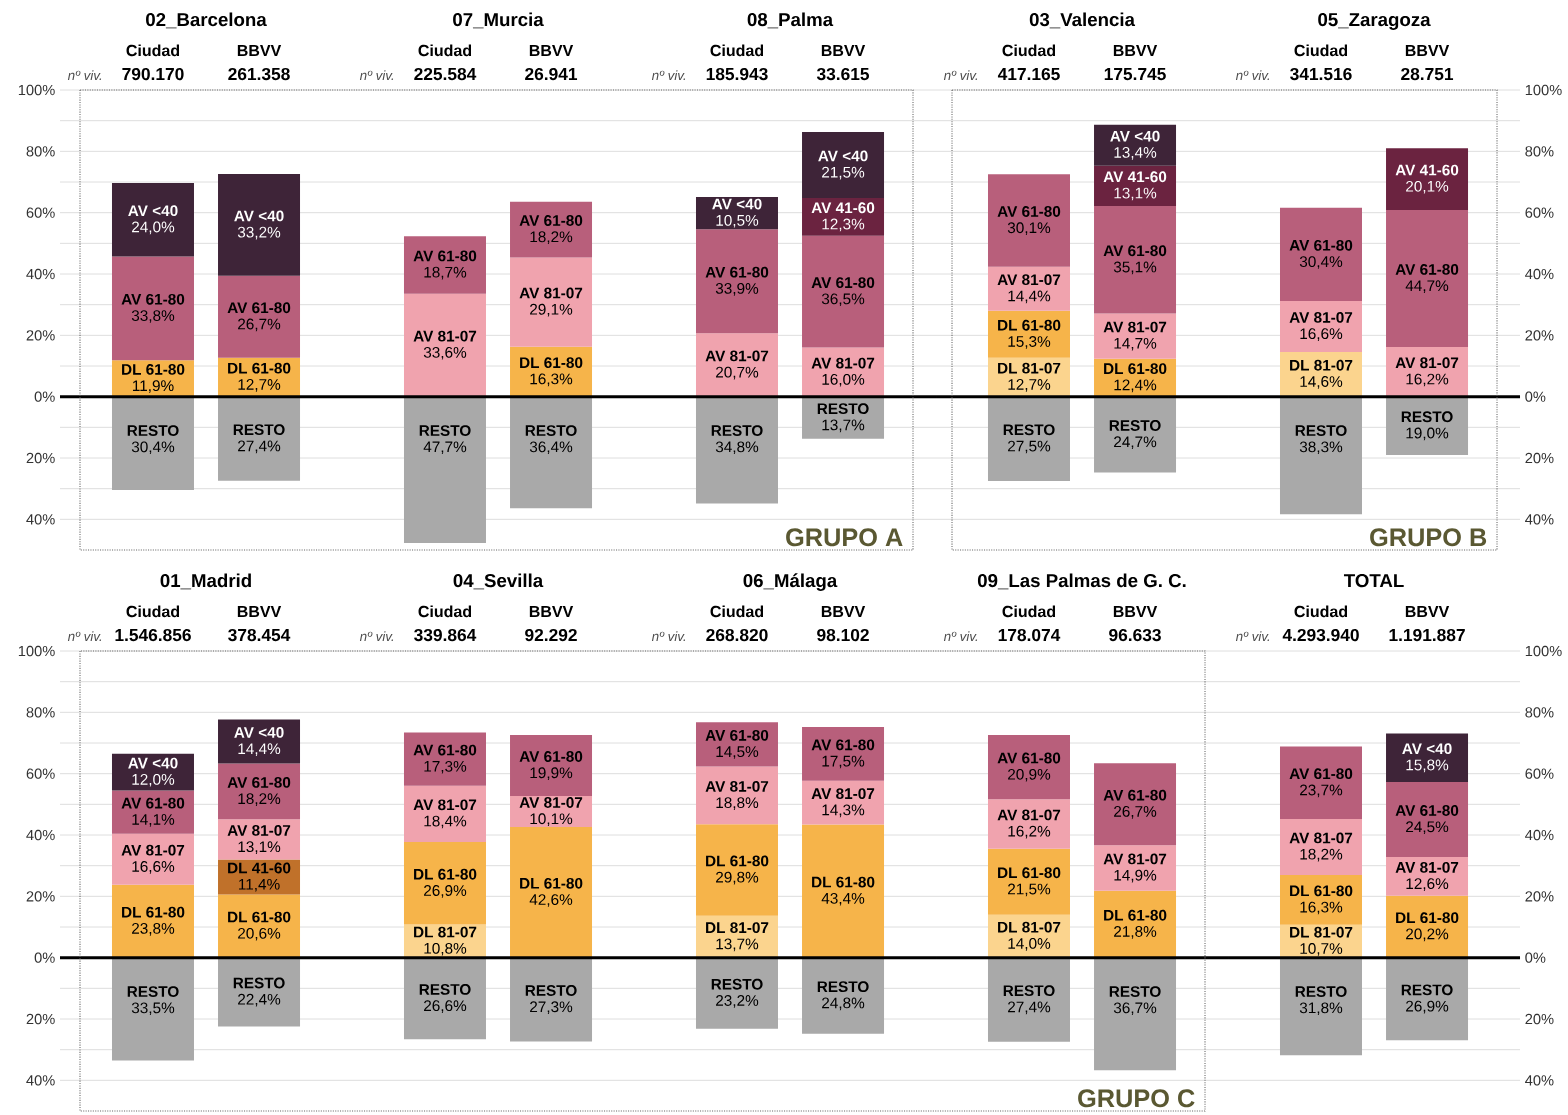 The width and height of the screenshot is (1568, 1115). Describe the element at coordinates (551, 448) in the screenshot. I see `data-label: 36,4%` at that location.